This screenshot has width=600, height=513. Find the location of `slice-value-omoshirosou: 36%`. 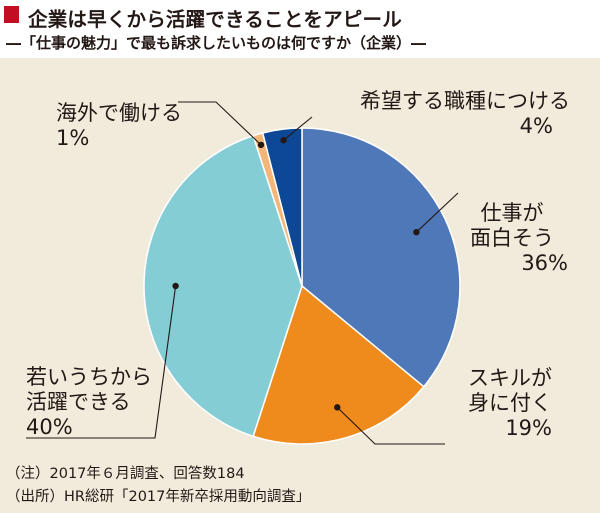

slice-value-omoshirosou: 36% is located at coordinates (544, 263).